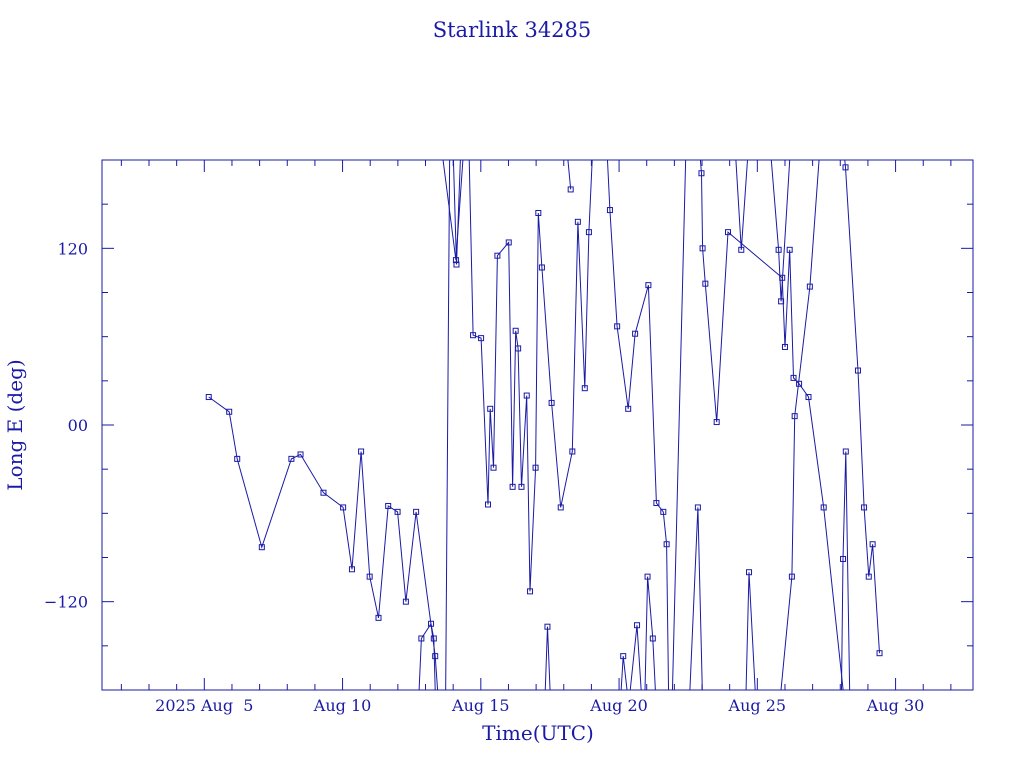 The width and height of the screenshot is (1024, 768). I want to click on y-tick-label: 00, so click(78, 425).